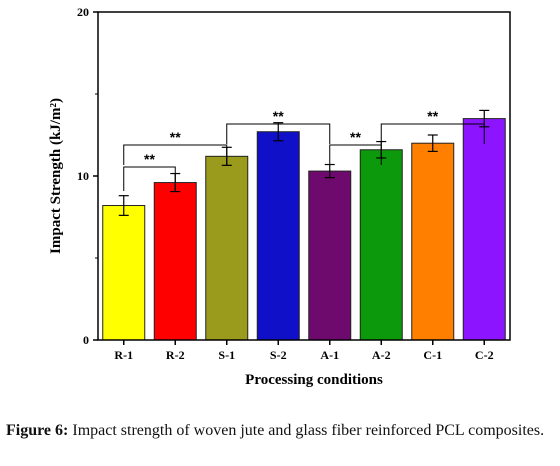 Image resolution: width=560 pixels, height=466 pixels. What do you see at coordinates (381, 355) in the screenshot?
I see `x-tick-label: A-2` at bounding box center [381, 355].